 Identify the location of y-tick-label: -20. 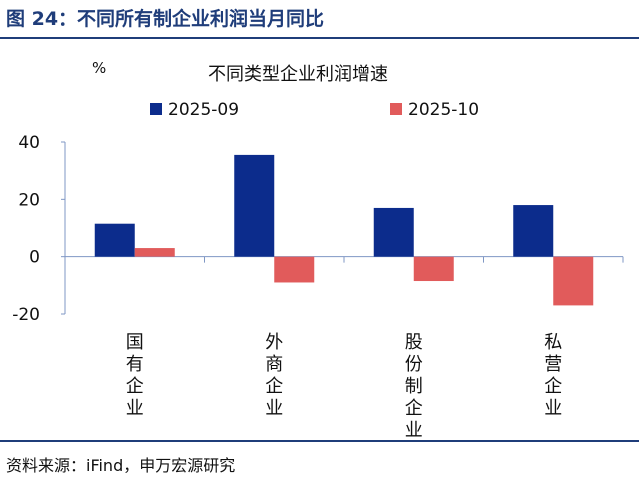
(26, 315).